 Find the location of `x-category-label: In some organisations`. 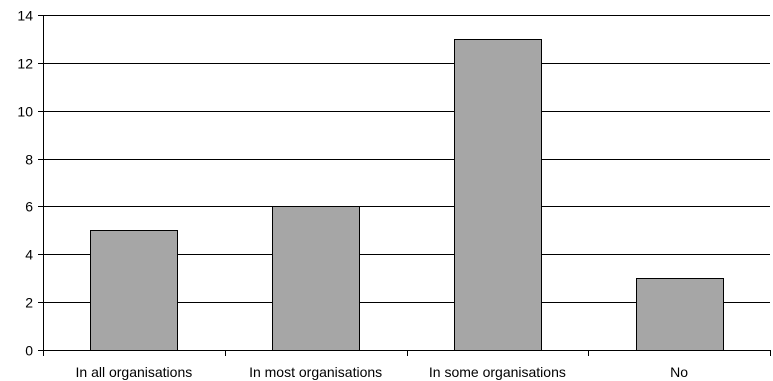

x-category-label: In some organisations is located at coordinates (497, 372).